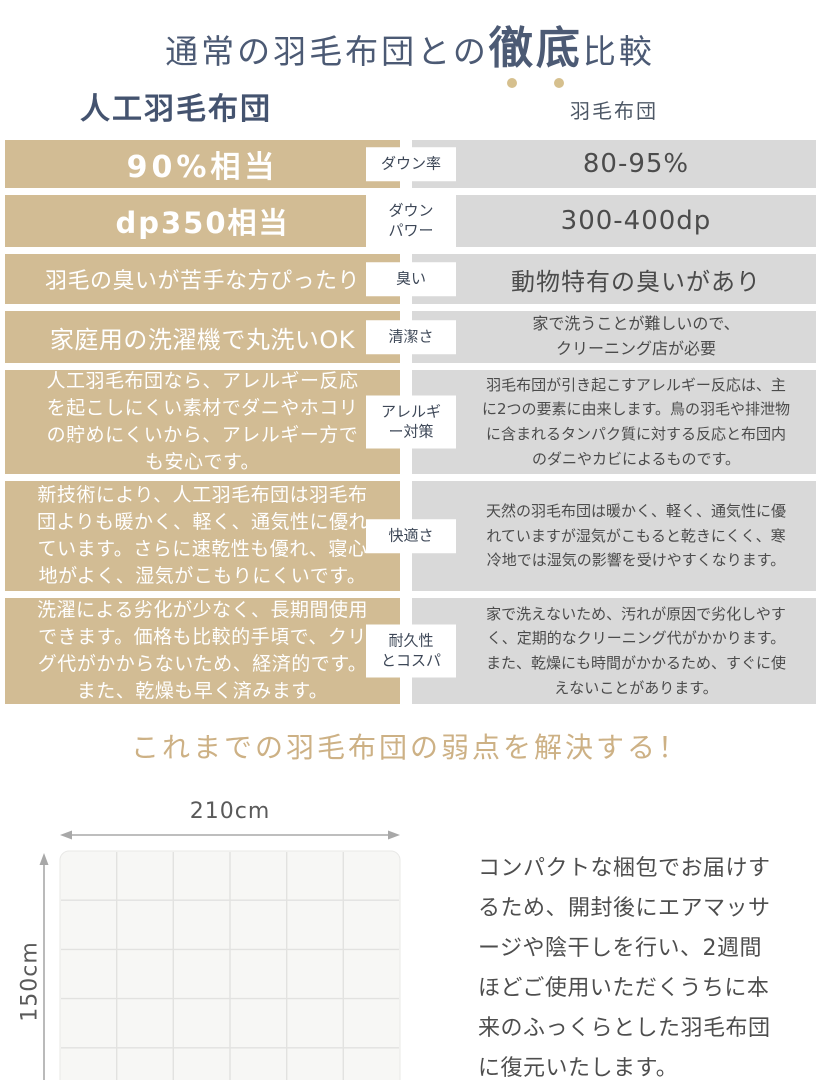 This screenshot has width=820, height=1080. What do you see at coordinates (327, 51) in the screenshot?
I see `title-prefix: 通常の羽毛布団との` at bounding box center [327, 51].